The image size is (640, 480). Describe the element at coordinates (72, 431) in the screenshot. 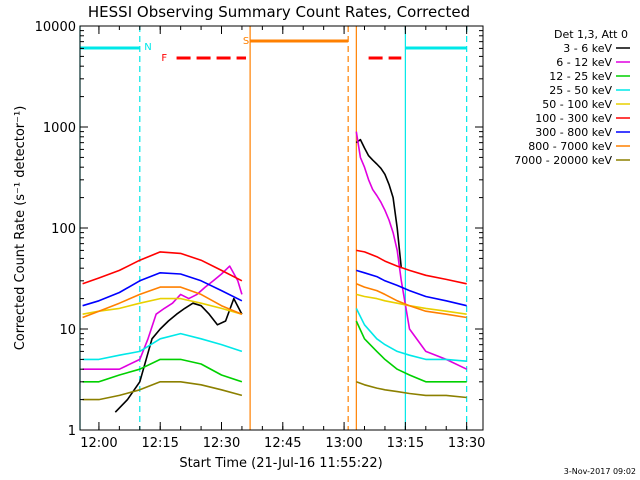

I see `y-tick-label: 1` at that location.